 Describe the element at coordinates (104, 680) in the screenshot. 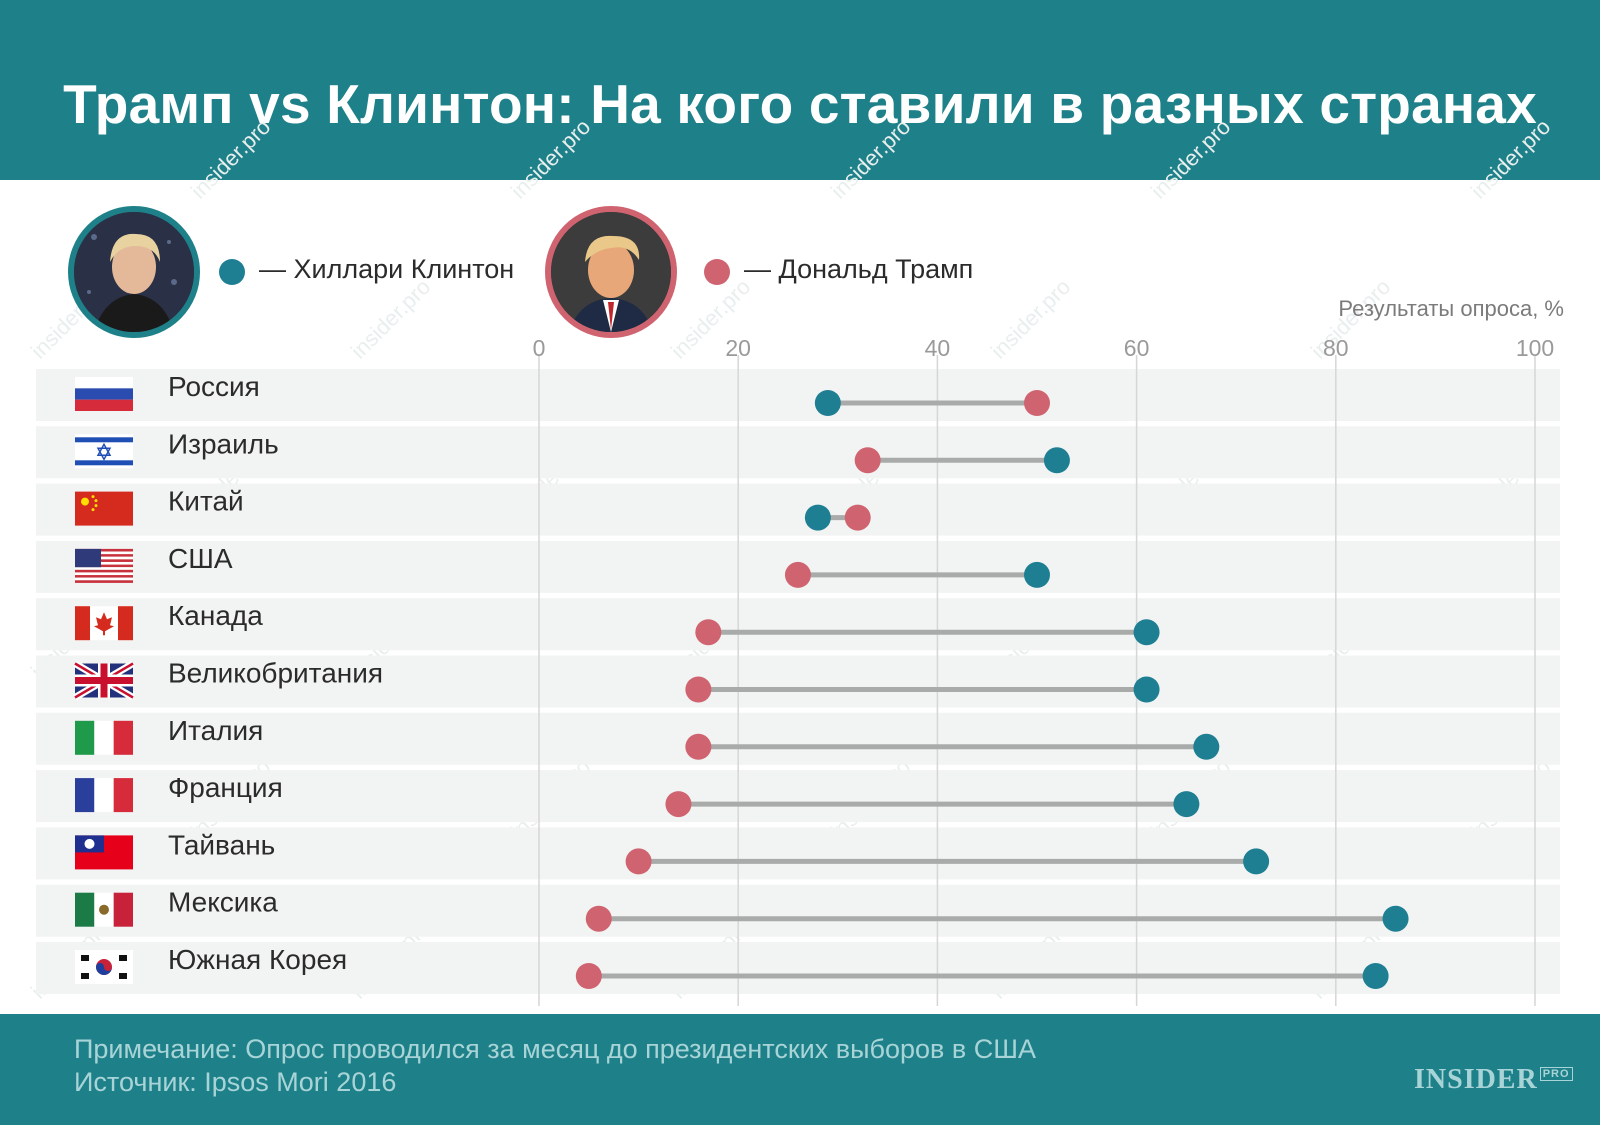

I see `uk-flag-icon` at that location.